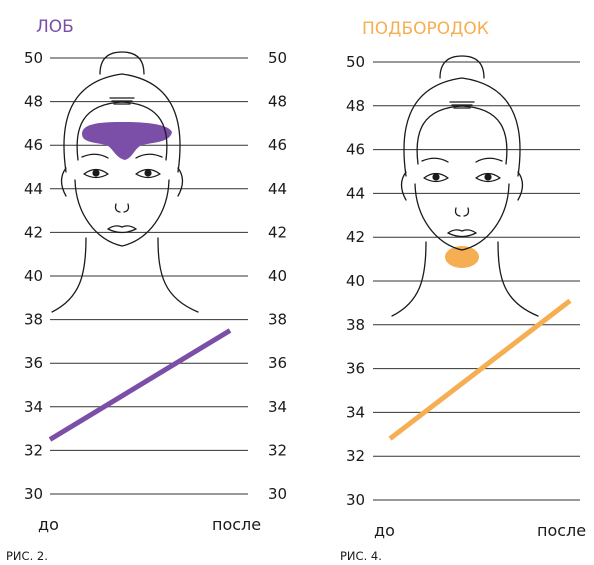 This screenshot has width=594, height=565. Describe the element at coordinates (277, 232) in the screenshot. I see `y-tick-label-right: 42` at that location.